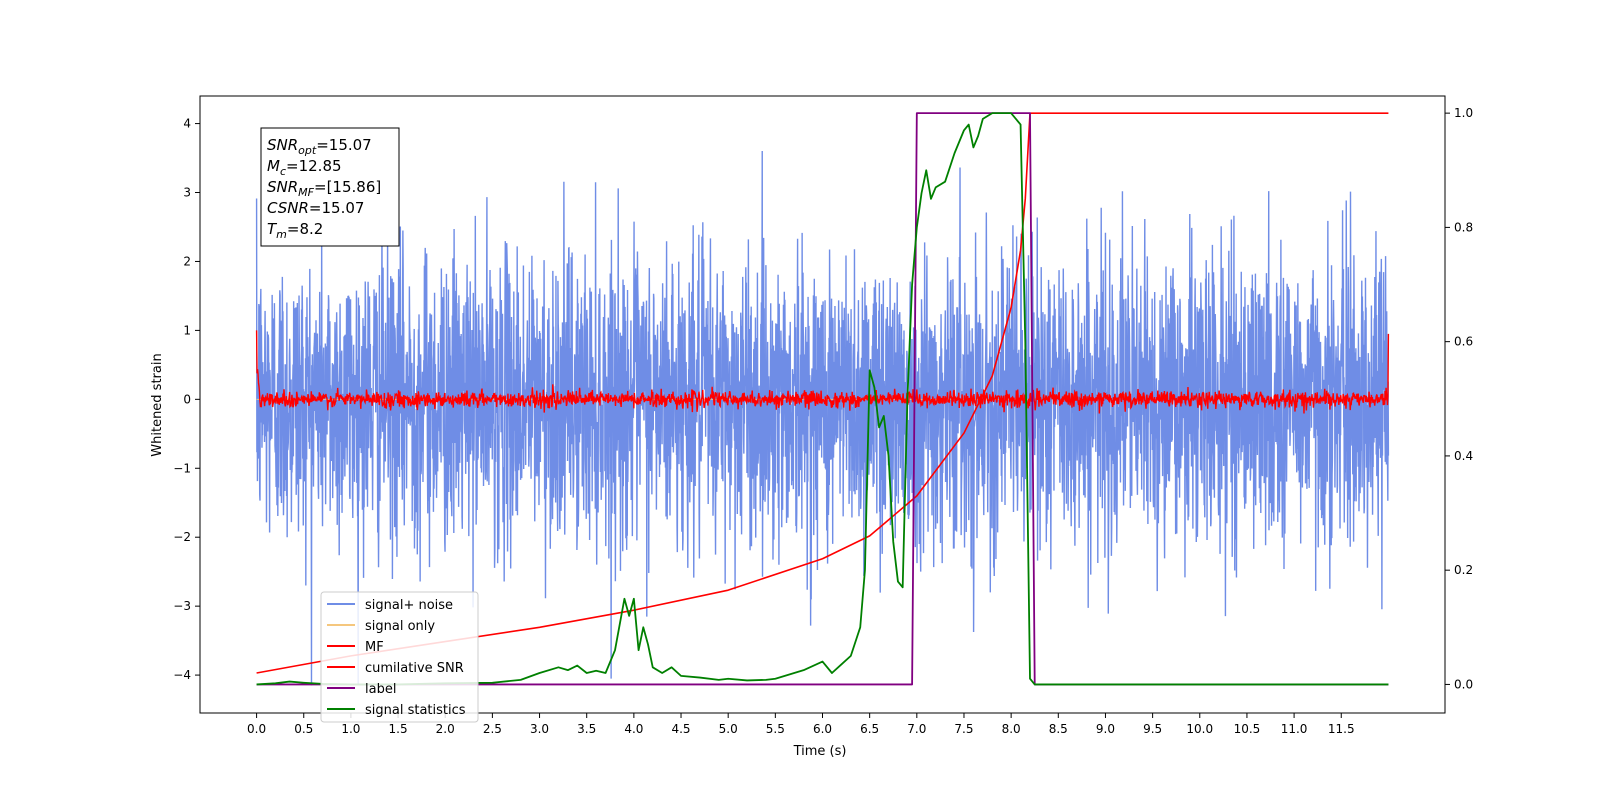 The image size is (1600, 800). I want to click on annotation-line: SNRMF=[15.86], so click(324, 188).